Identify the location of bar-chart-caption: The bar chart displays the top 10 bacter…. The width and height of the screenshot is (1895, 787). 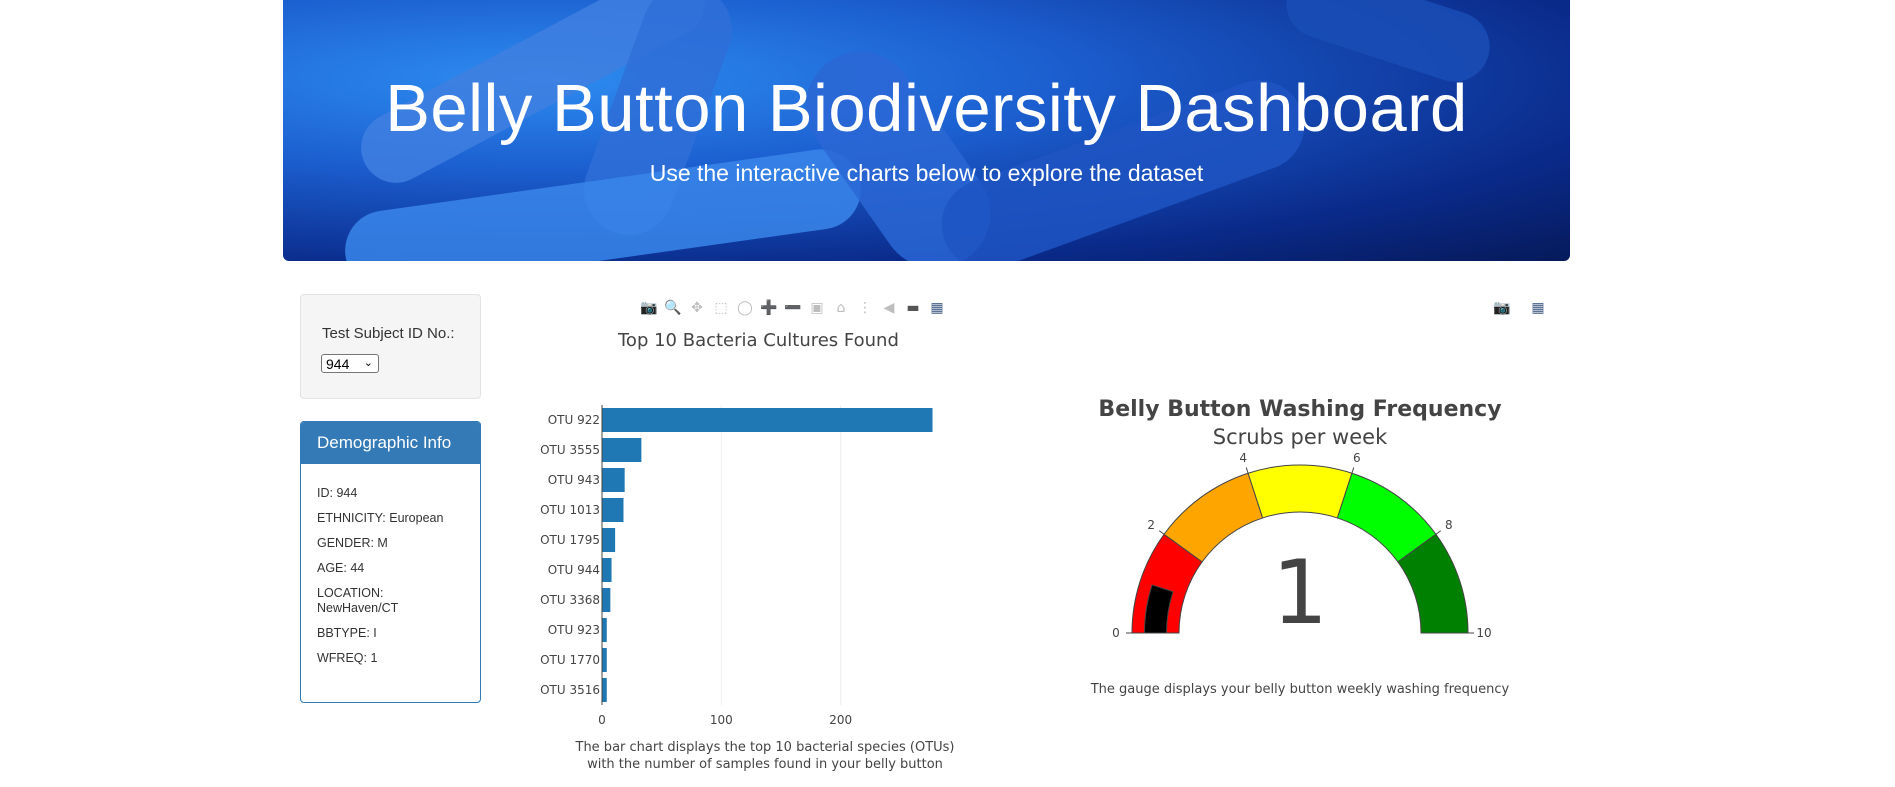
(765, 756).